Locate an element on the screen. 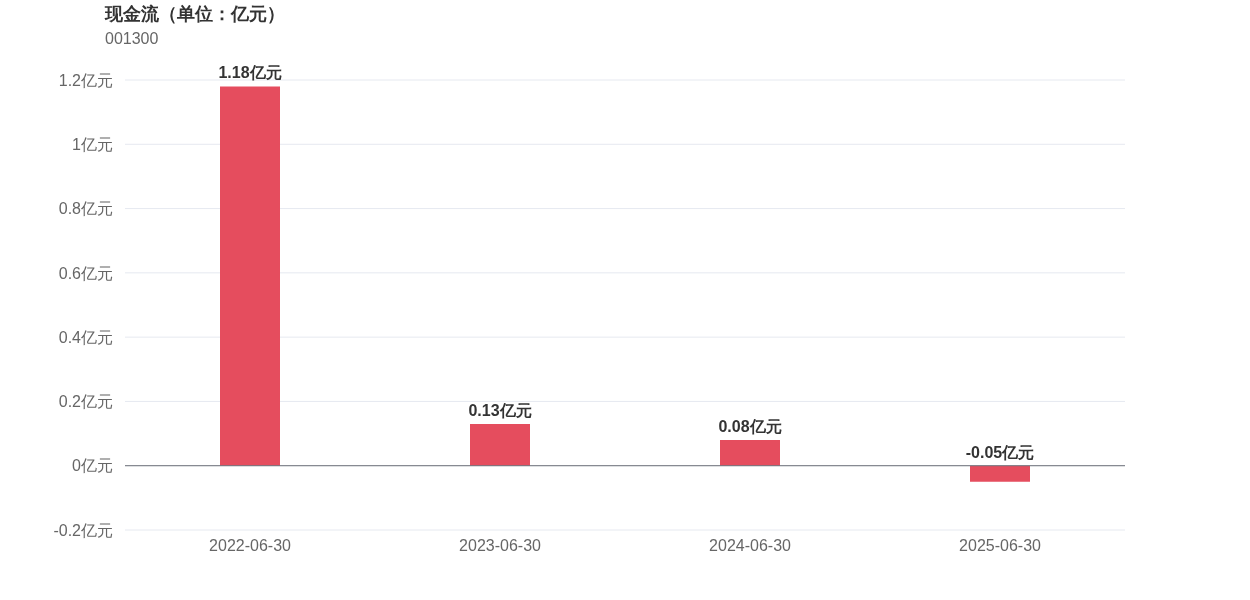 Image resolution: width=1250 pixels, height=600 pixels. y-tick-label: 0亿元 is located at coordinates (92, 466).